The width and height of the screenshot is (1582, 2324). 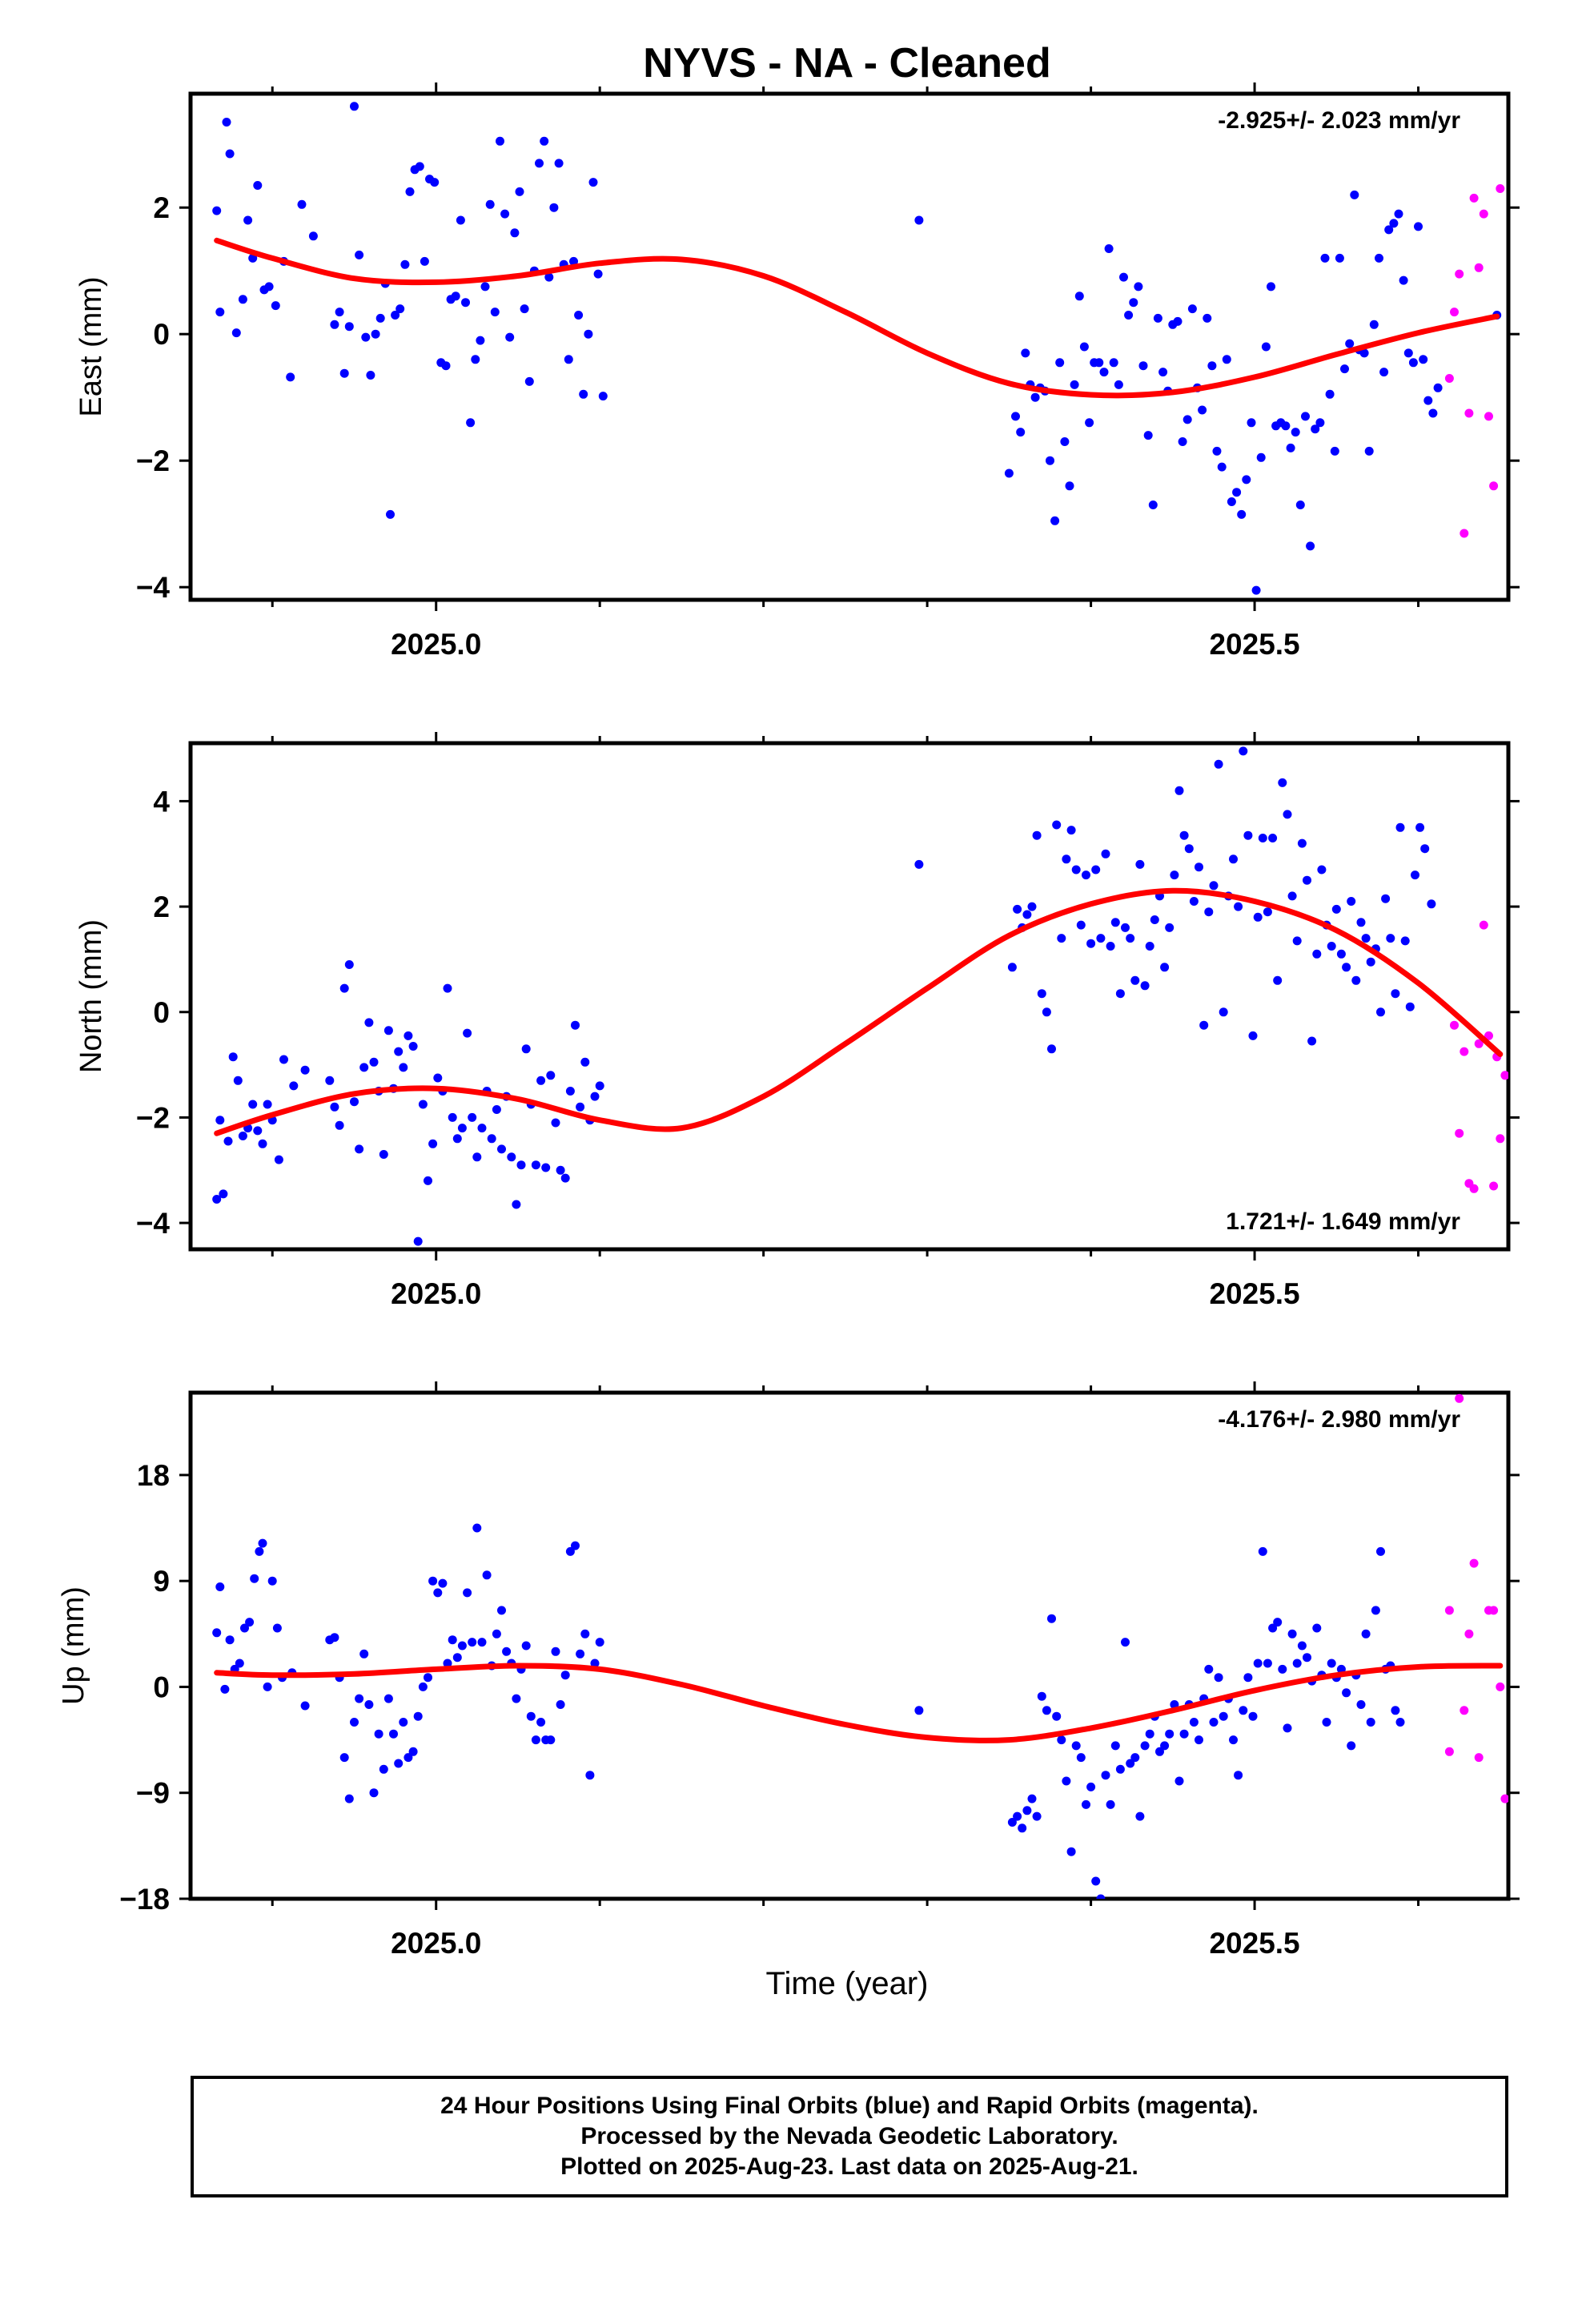 I want to click on east-y-axis-label: East (mm), so click(x=91, y=346).